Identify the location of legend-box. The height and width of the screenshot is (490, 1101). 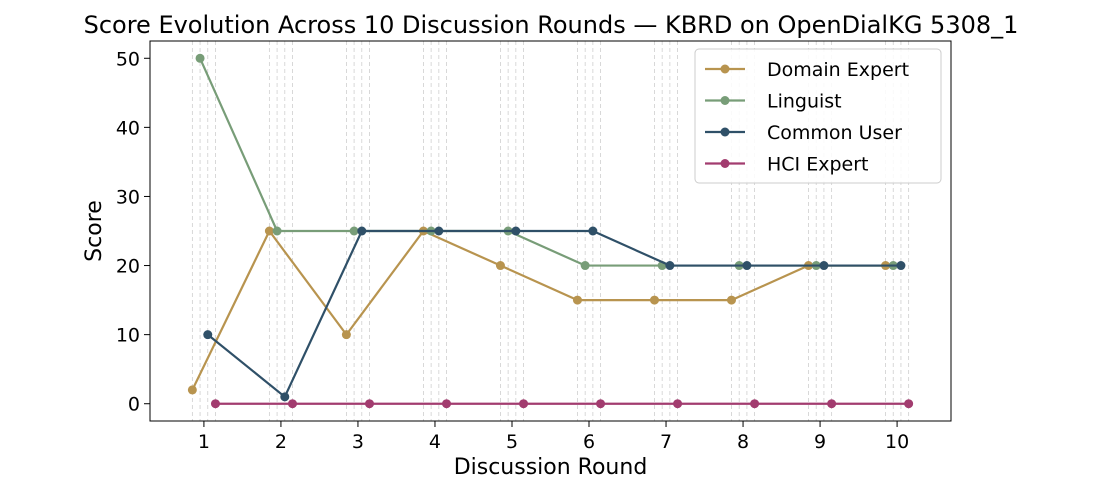
(818, 116).